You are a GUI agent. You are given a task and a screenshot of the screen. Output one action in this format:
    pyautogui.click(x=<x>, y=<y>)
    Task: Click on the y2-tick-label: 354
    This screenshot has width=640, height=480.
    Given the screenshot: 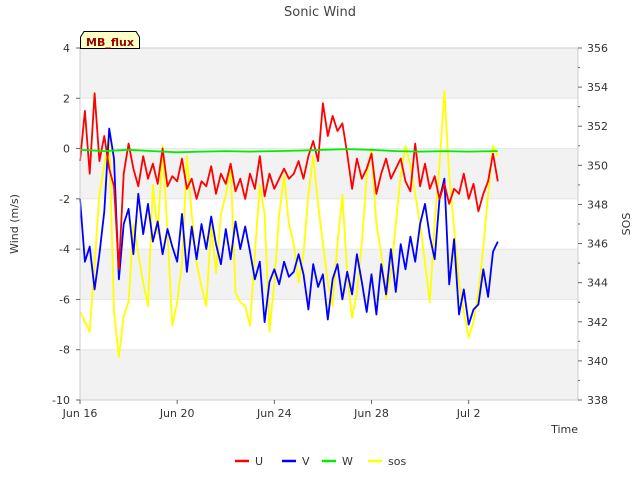 What is the action you would take?
    pyautogui.click(x=597, y=87)
    